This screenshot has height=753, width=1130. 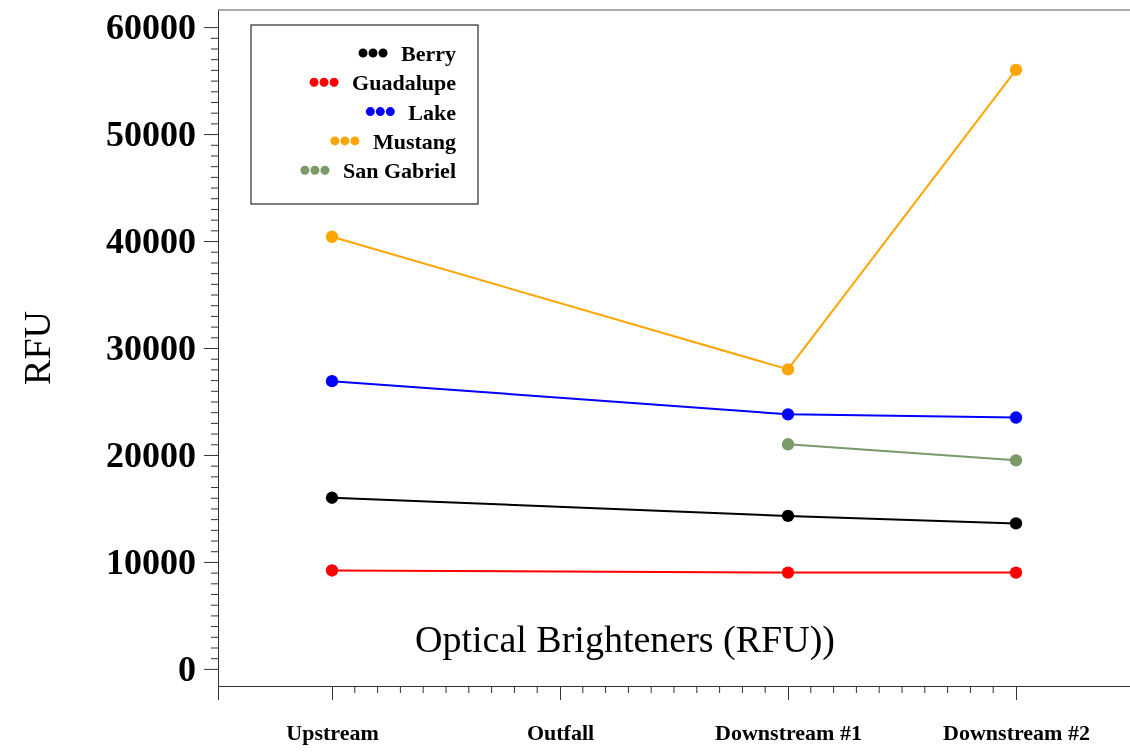 I want to click on legend-label: San Gabriel, so click(x=399, y=171).